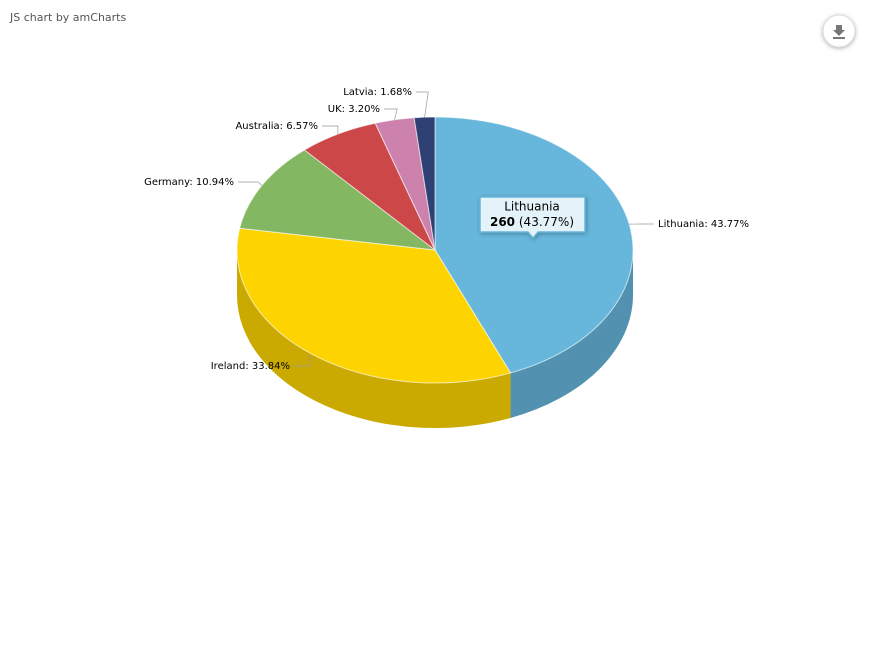  What do you see at coordinates (276, 126) in the screenshot?
I see `data-label: Australia: 6.57%` at bounding box center [276, 126].